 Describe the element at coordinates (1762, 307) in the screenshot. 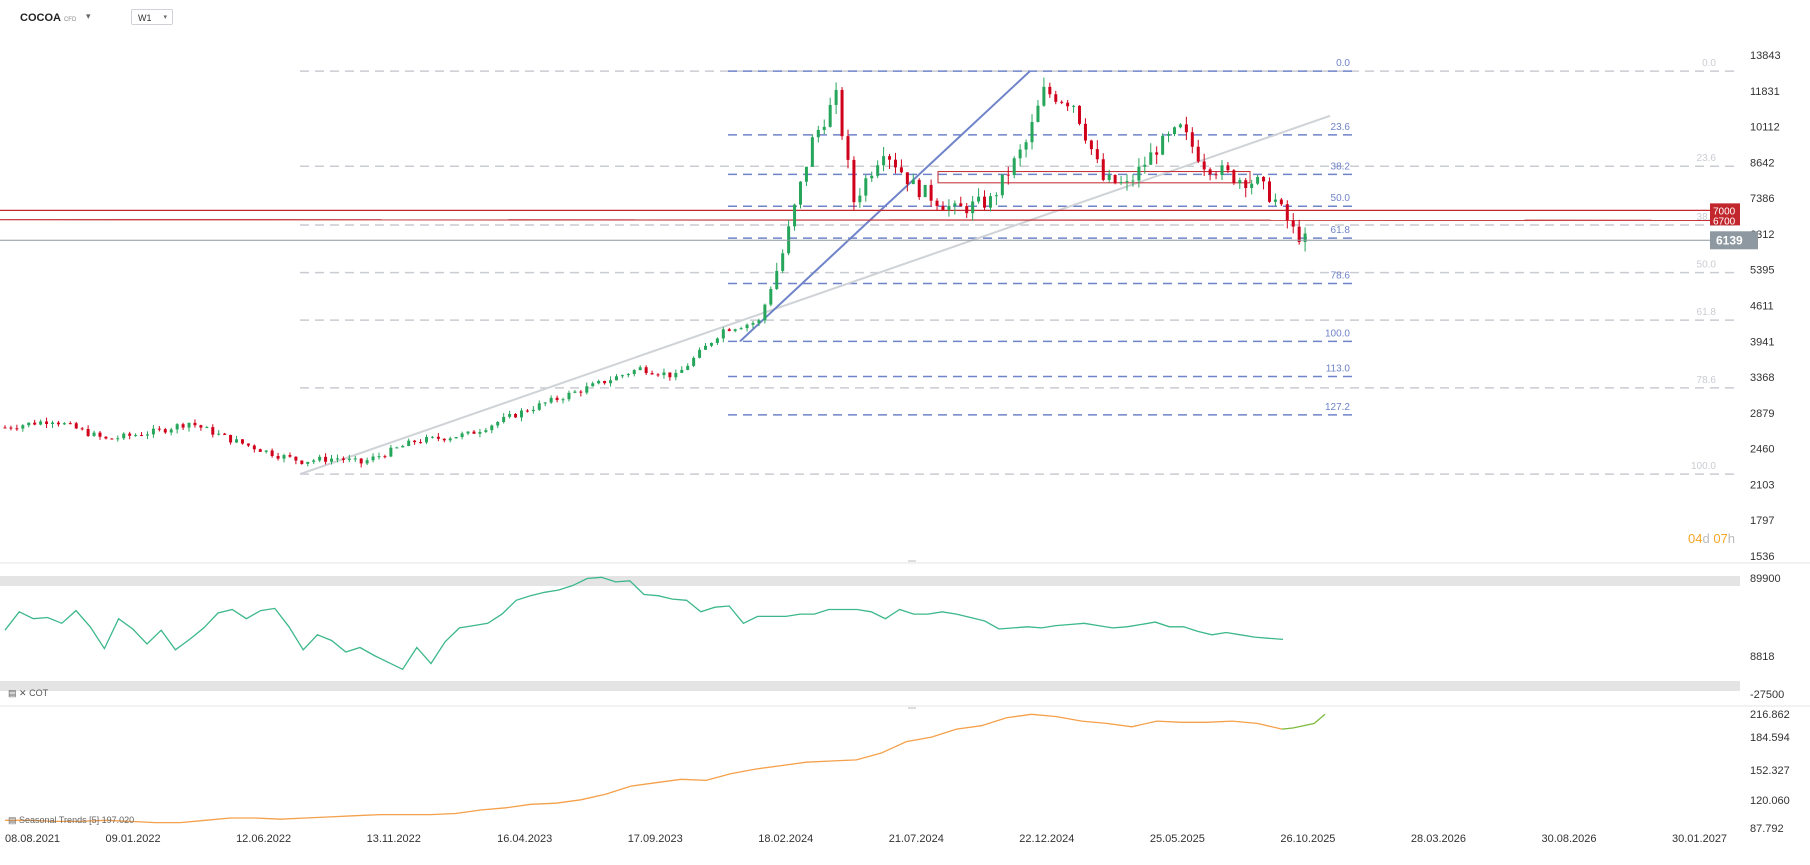

I see `y-axis-tick-label: 4611` at that location.